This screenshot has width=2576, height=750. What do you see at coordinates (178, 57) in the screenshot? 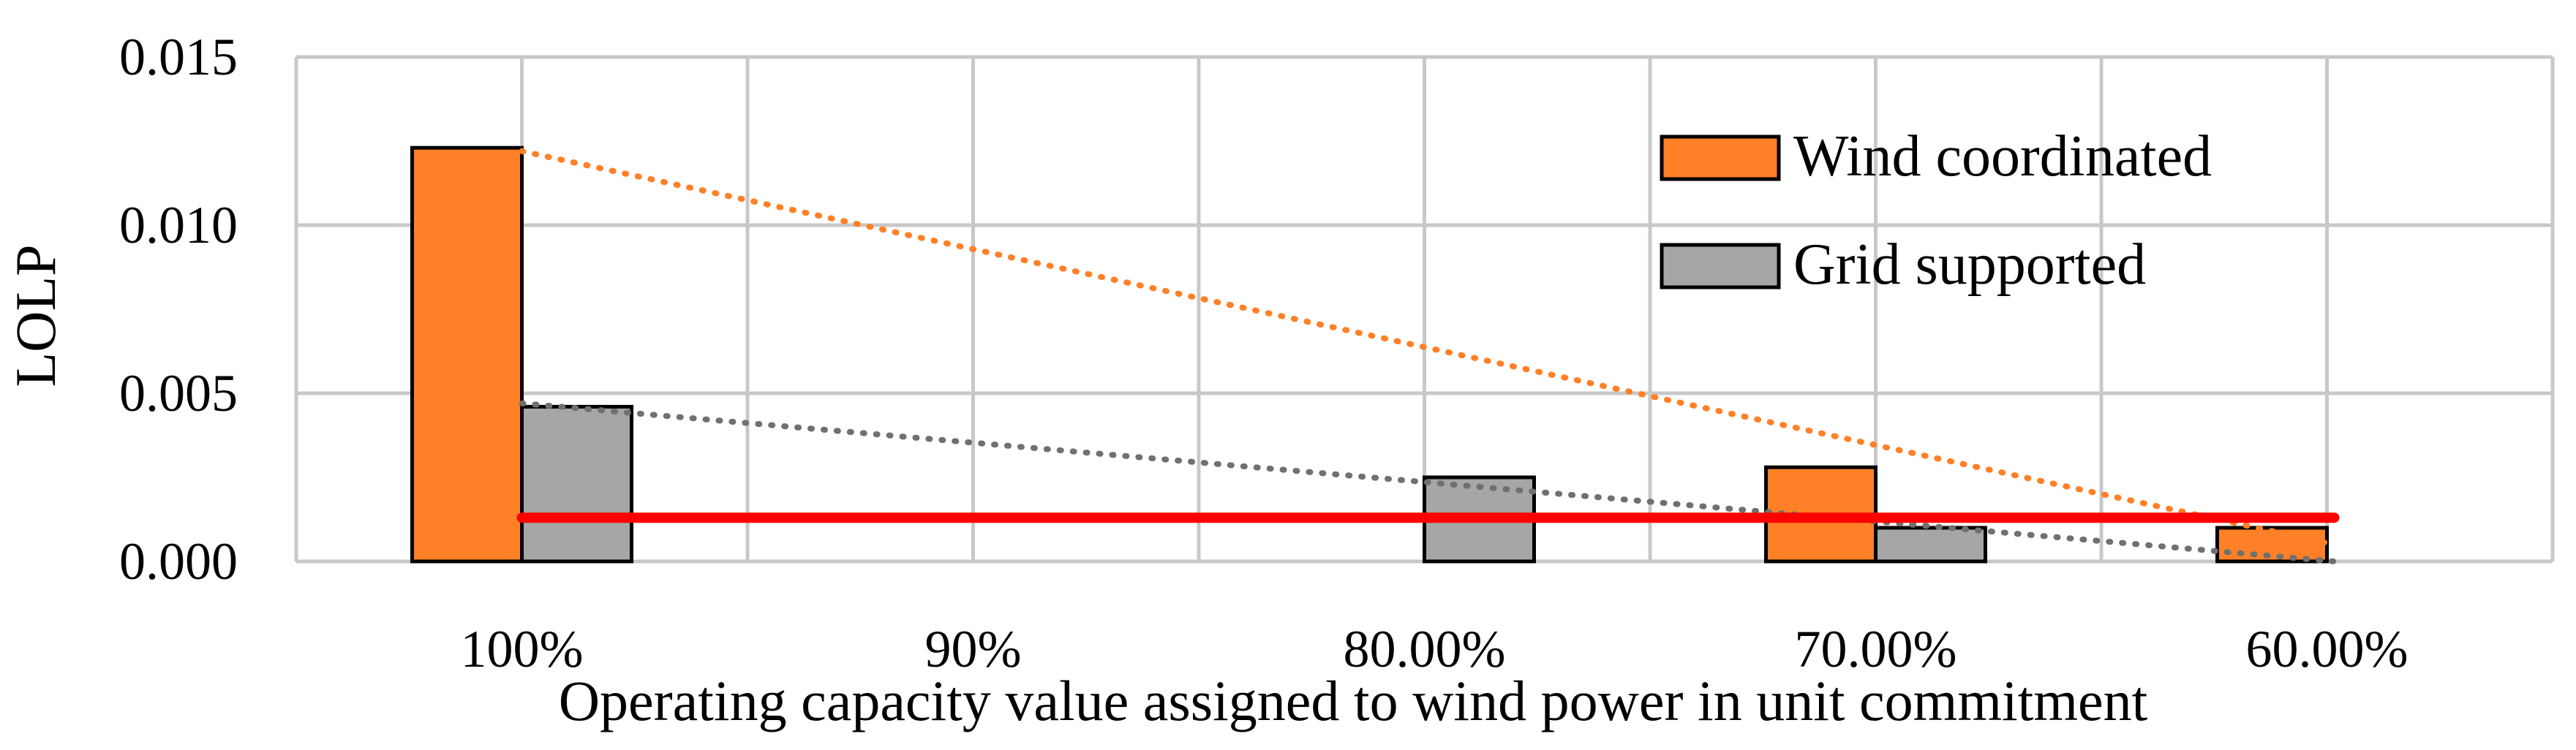
I see `y-tick-label: 0.015` at bounding box center [178, 57].